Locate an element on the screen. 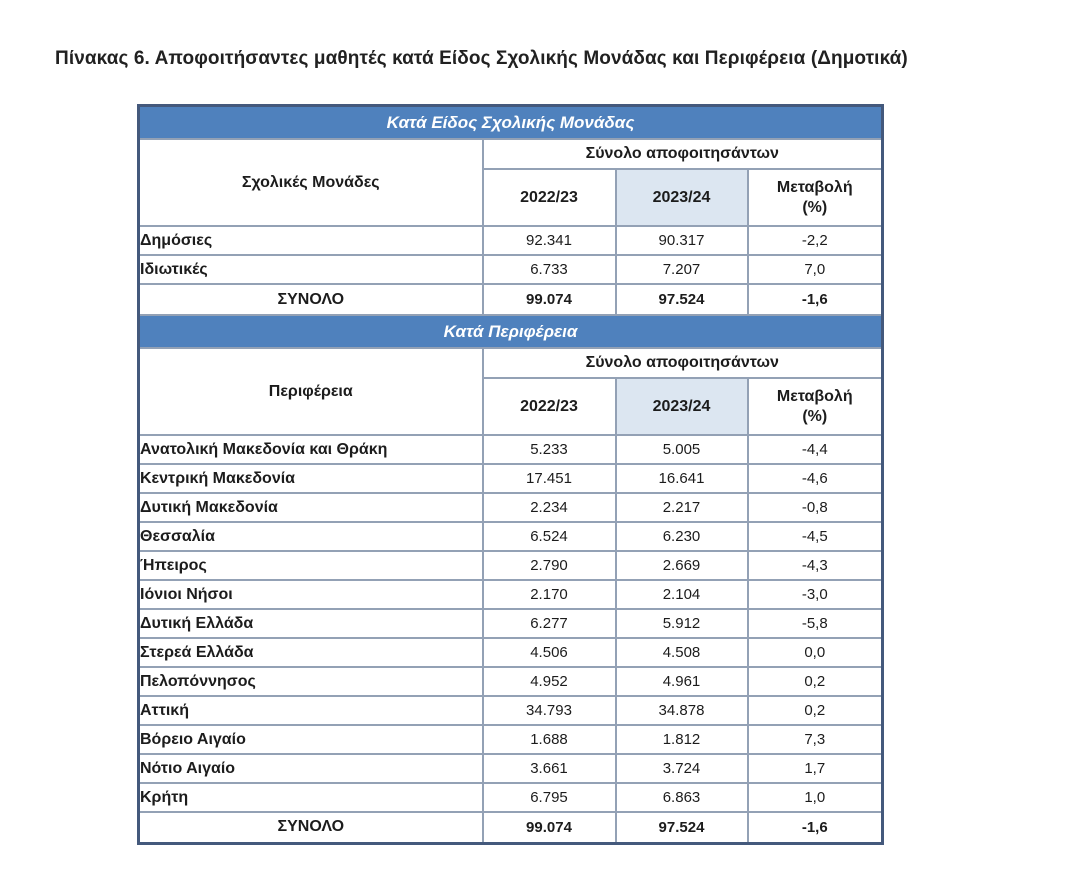  row-label: Ιόνιοι Νήσοι is located at coordinates (310, 594).